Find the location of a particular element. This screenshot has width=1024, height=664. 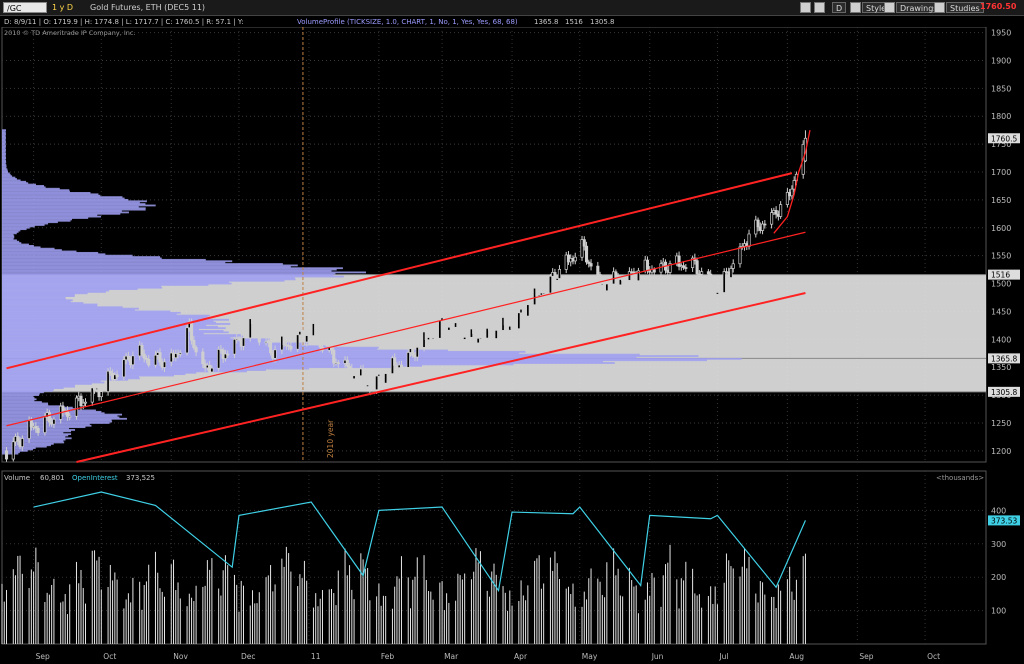

studies-icon is located at coordinates (939, 7).